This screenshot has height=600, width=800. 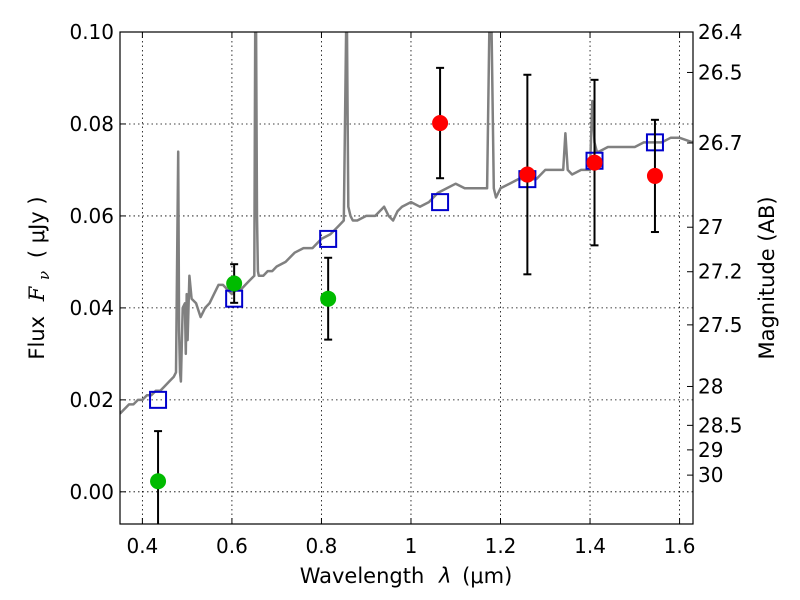 What do you see at coordinates (720, 32) in the screenshot?
I see `y2-tick-label: 26.4` at bounding box center [720, 32].